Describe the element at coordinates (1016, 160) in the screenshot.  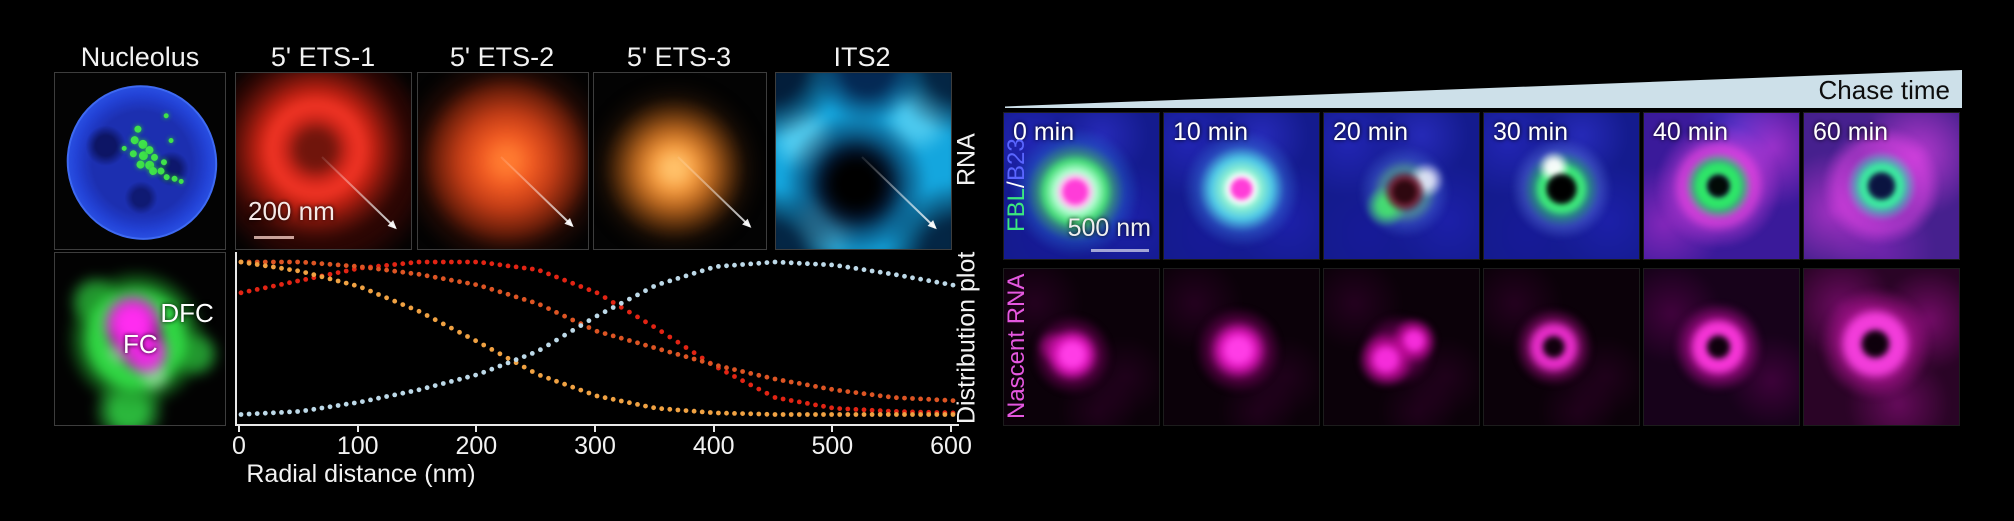
I see `b23-label: B23` at that location.